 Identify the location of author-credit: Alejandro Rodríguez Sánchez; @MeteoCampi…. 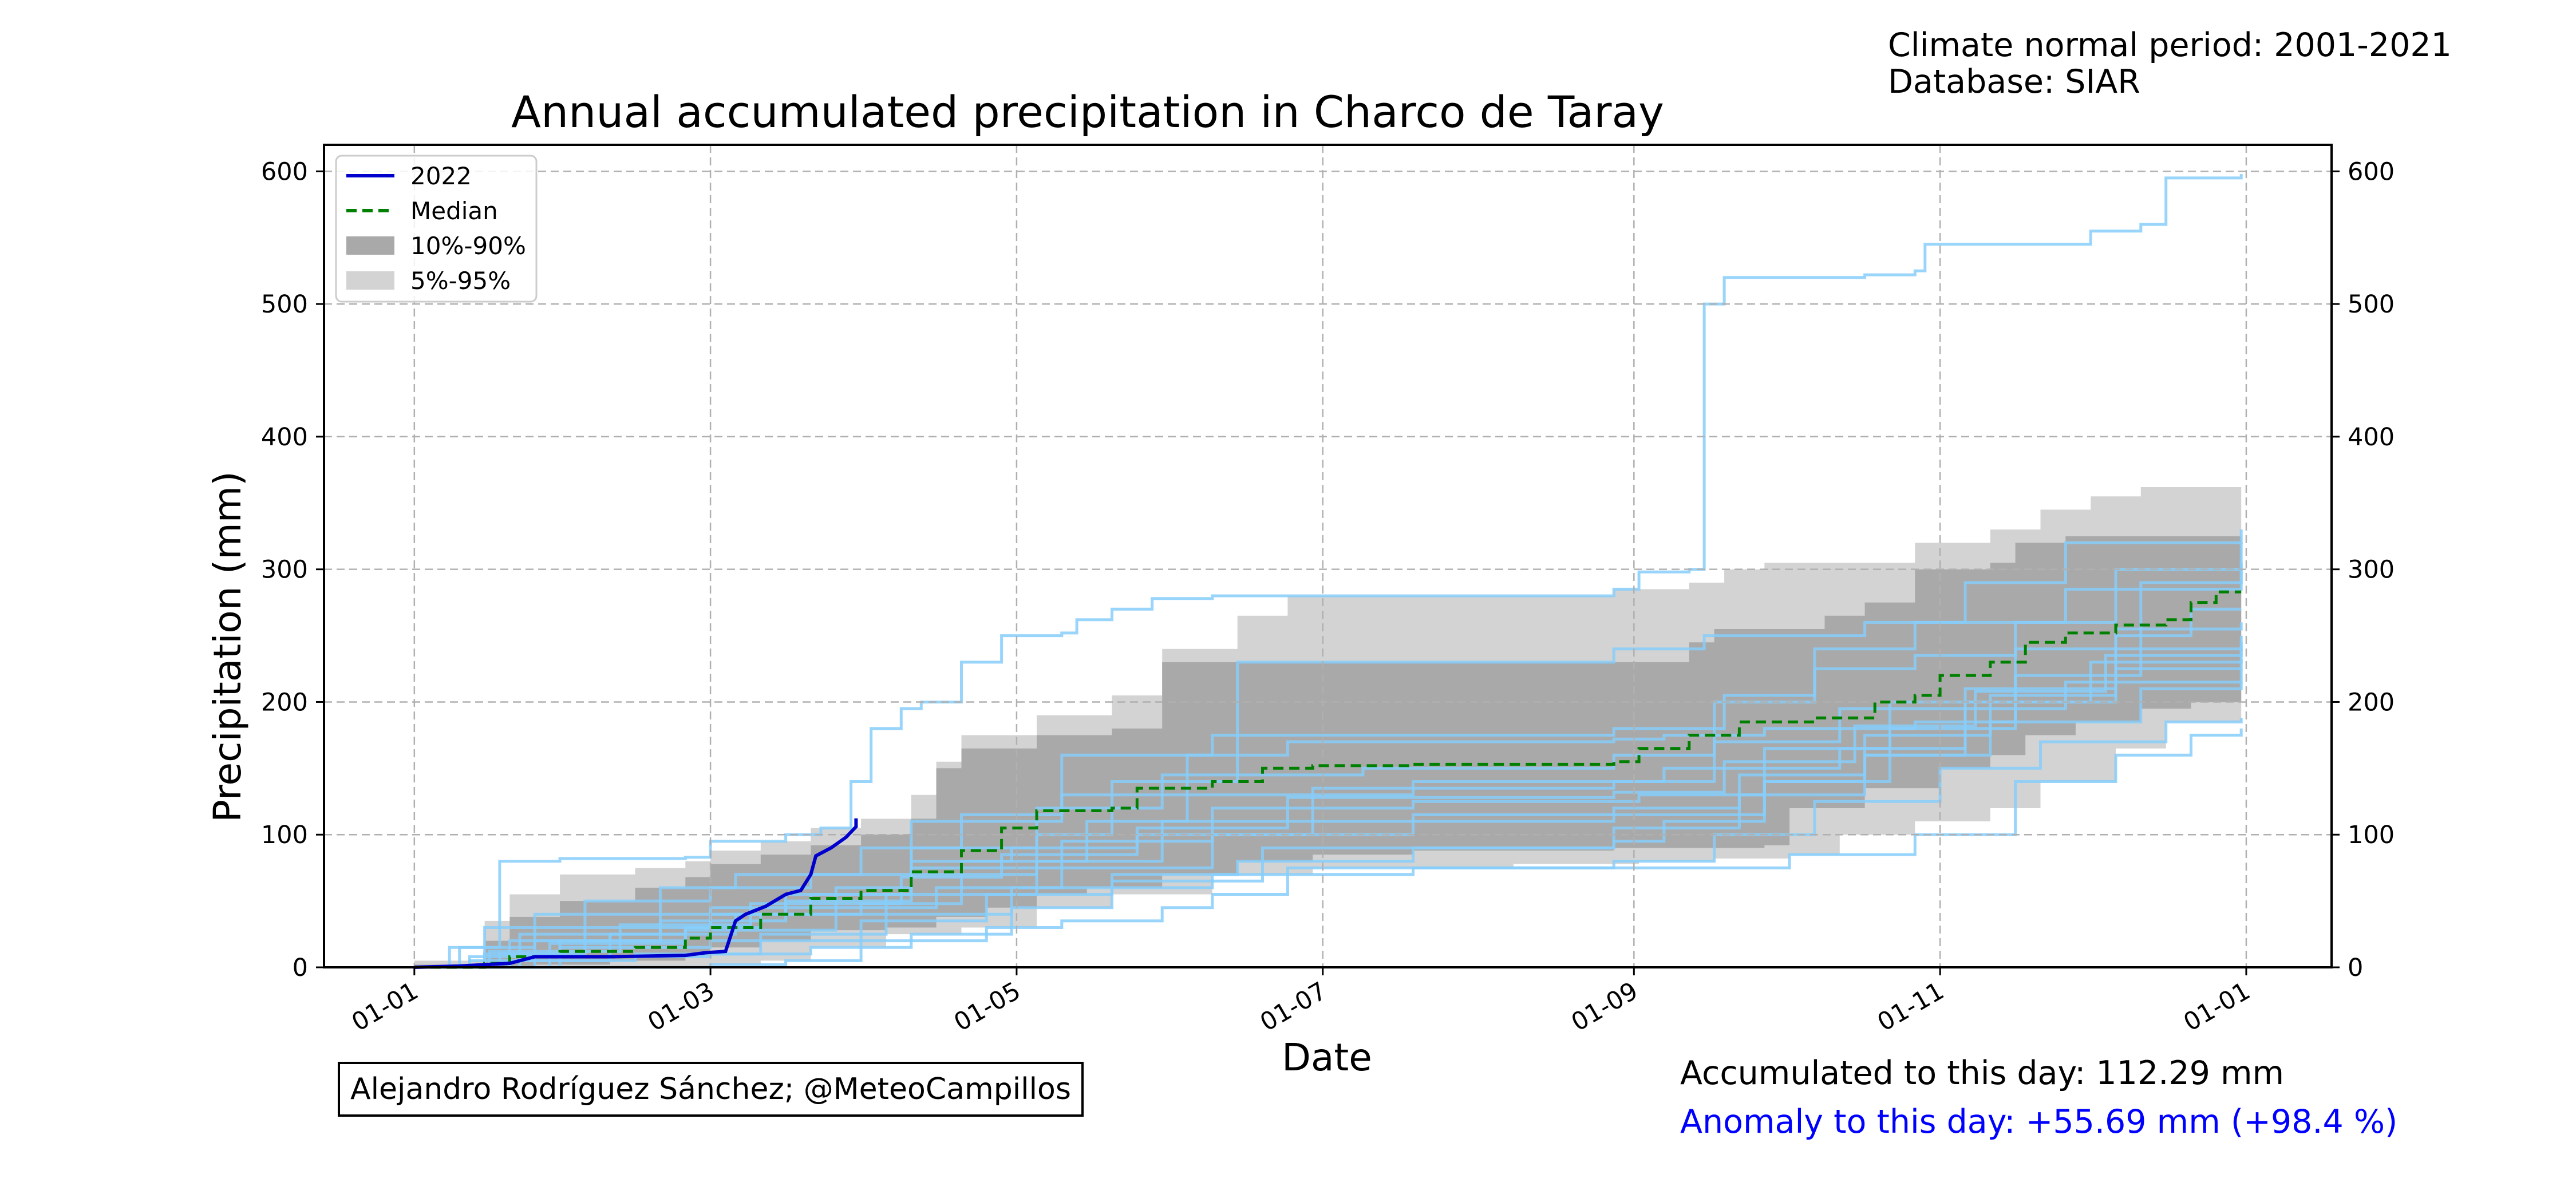
(711, 1089).